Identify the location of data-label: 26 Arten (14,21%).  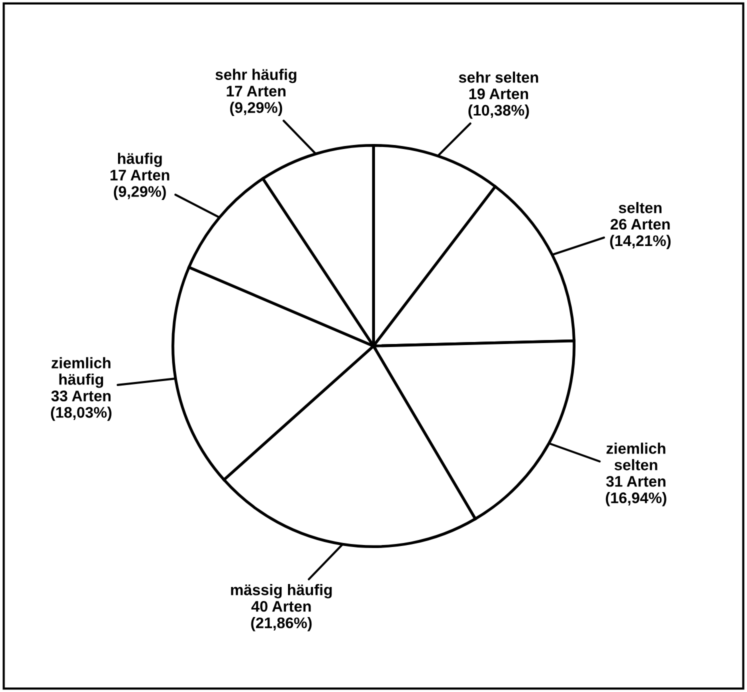
(640, 234).